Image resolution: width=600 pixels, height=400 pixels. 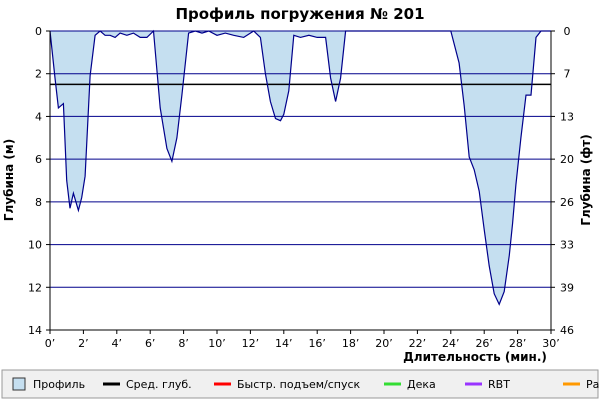 What do you see at coordinates (19, 384) in the screenshot?
I see `legend-swatch-profile` at bounding box center [19, 384].